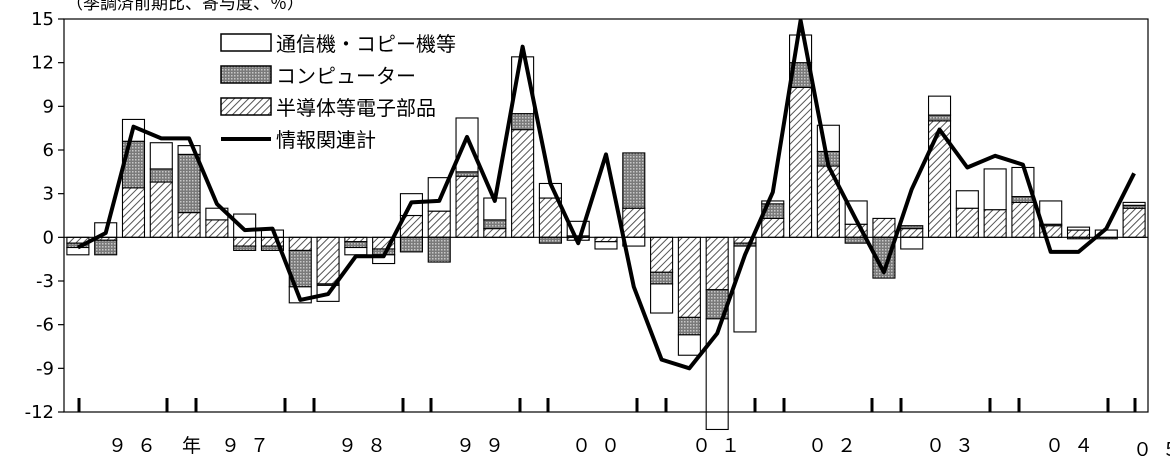  I want to click on x-tick-label: ９７, so click(250, 446).